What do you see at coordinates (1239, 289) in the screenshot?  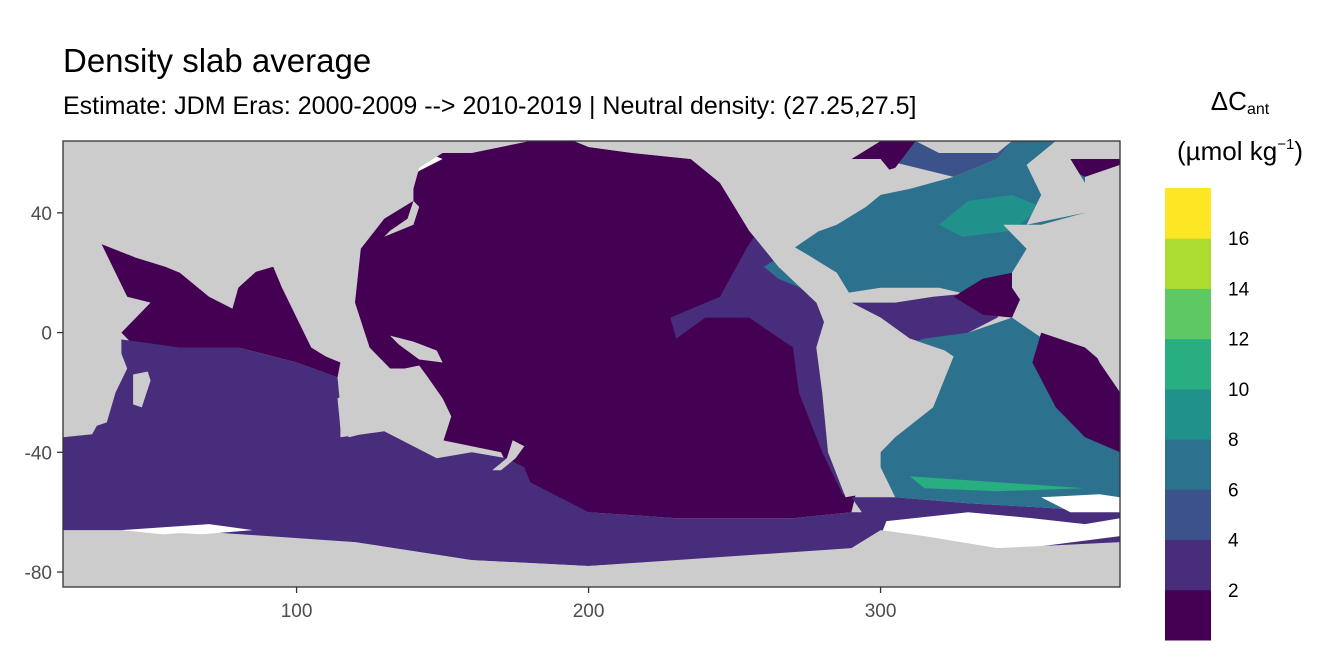 I see `legend-break-label: 14` at bounding box center [1239, 289].